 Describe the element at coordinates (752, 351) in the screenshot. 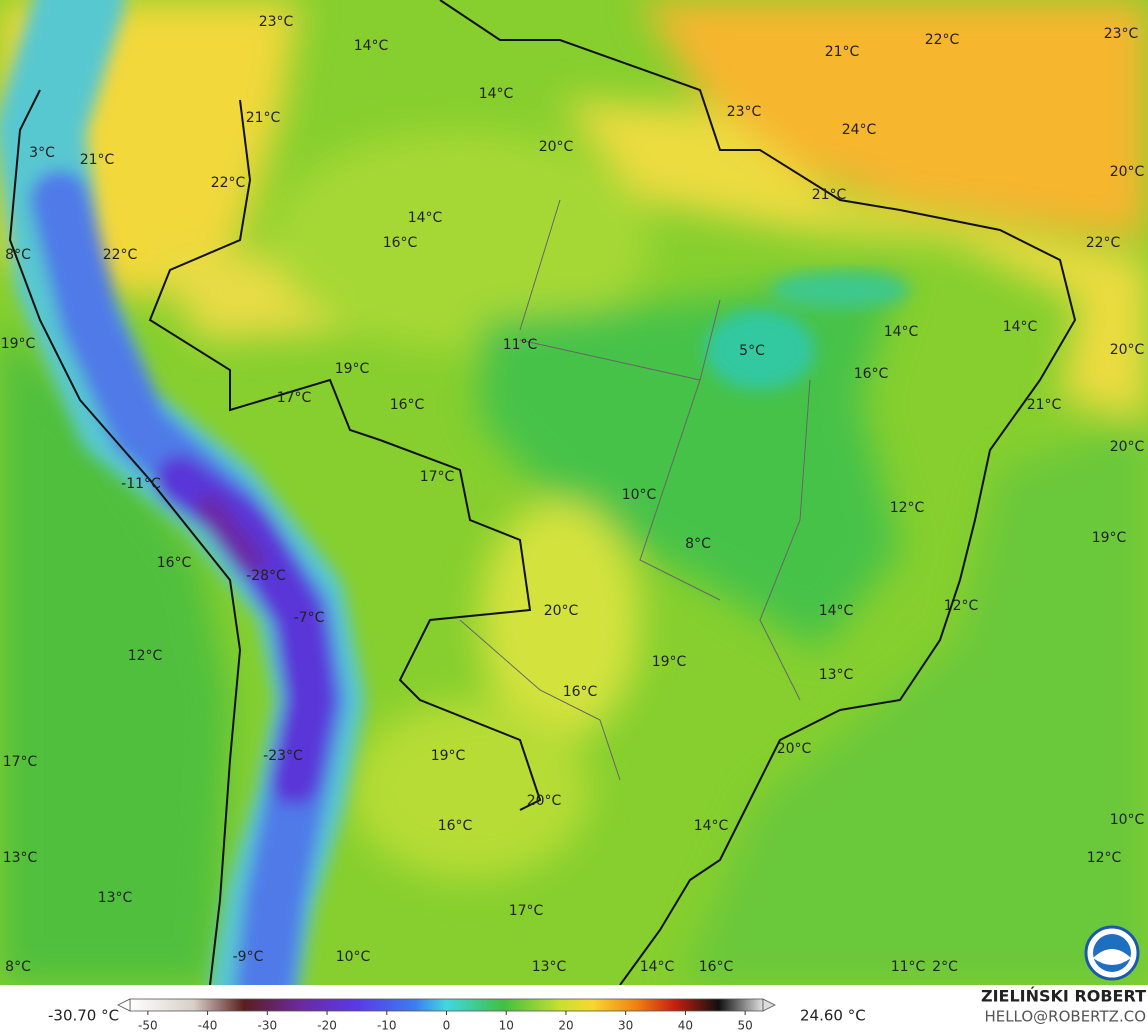

I see `temp-label: 5°C` at that location.